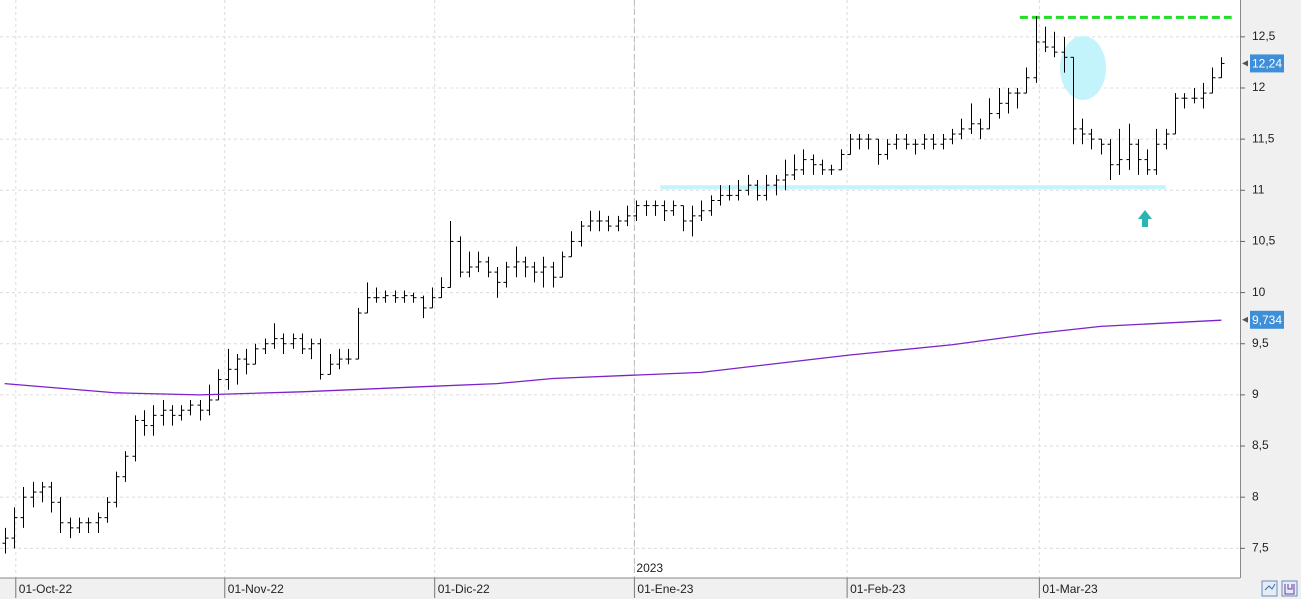  Describe the element at coordinates (1263, 138) in the screenshot. I see `y-tick-label: 11,5` at that location.